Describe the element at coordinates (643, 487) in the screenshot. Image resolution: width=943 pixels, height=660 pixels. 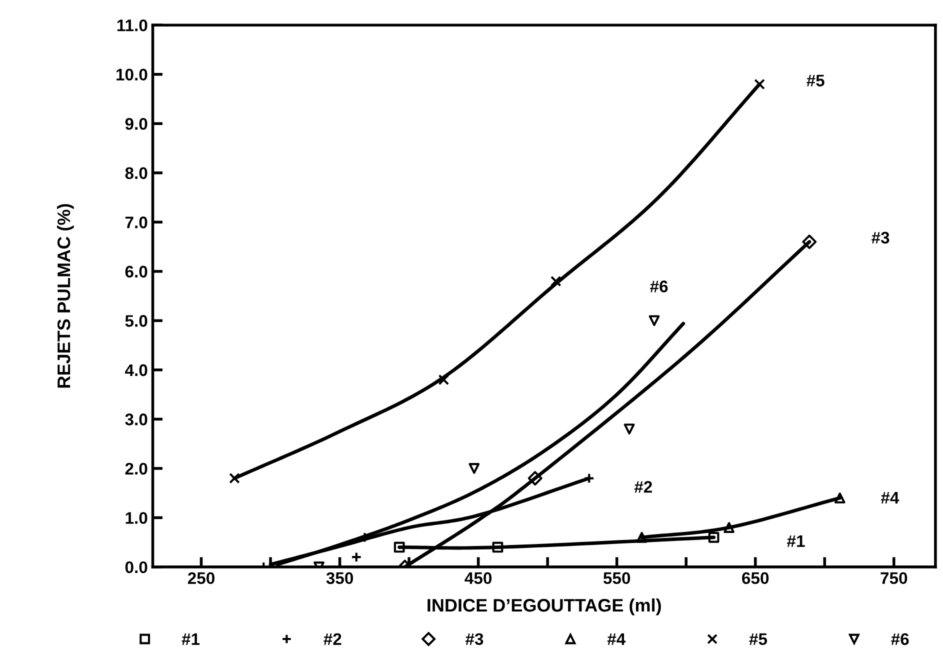
I see `annotation: #2` at that location.